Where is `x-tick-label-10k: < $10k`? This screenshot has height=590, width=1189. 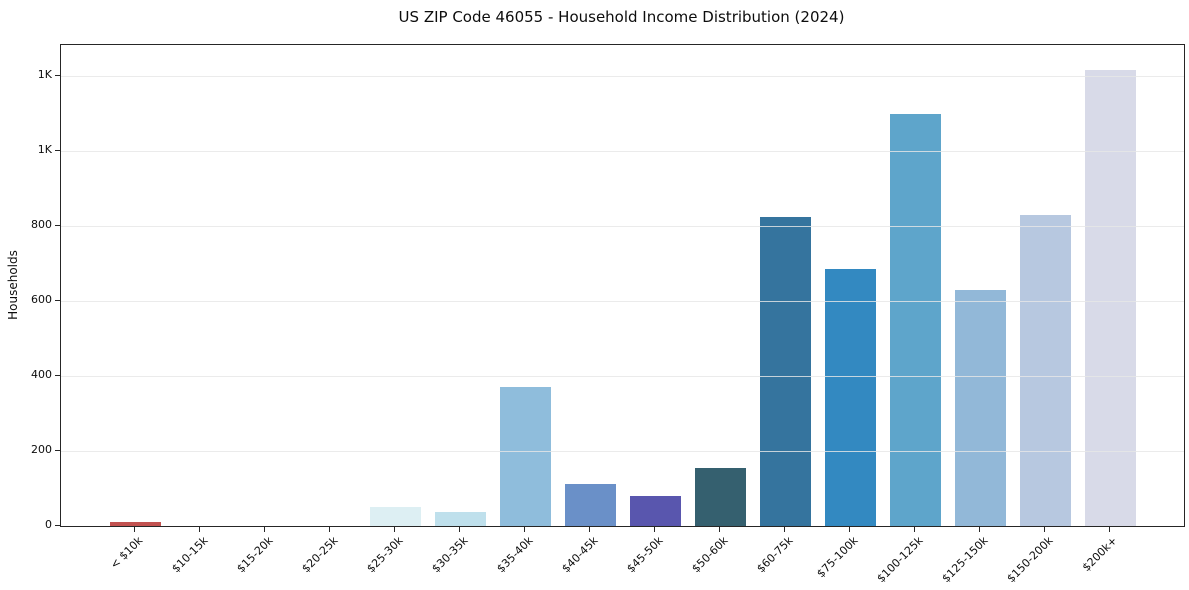 x-tick-label-10k: < $10k is located at coordinates (126, 553).